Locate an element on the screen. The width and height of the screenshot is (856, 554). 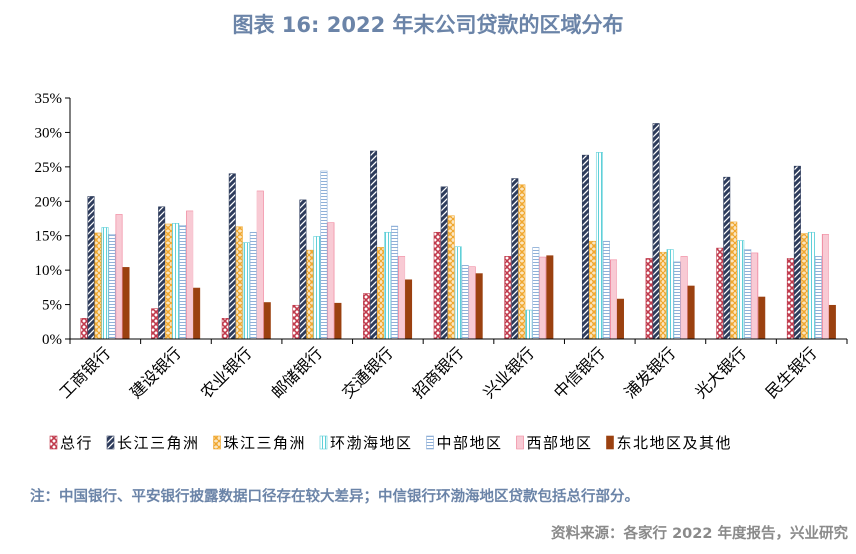
bar-农业银行-长江三角洲 is located at coordinates (232, 256).